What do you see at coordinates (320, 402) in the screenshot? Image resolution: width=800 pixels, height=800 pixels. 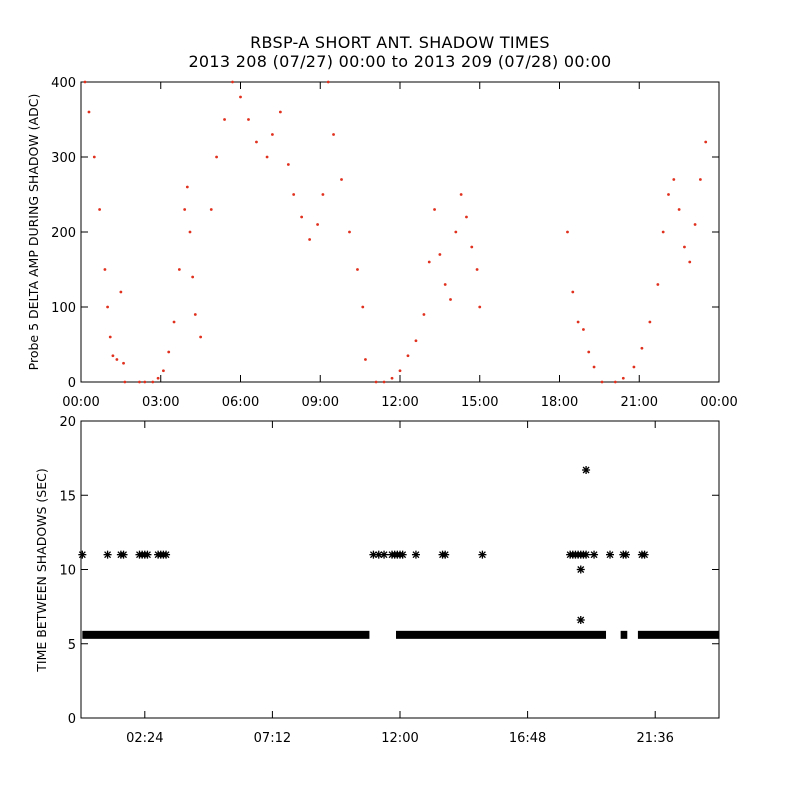 I see `x-tick-label: 09:00` at bounding box center [320, 402].